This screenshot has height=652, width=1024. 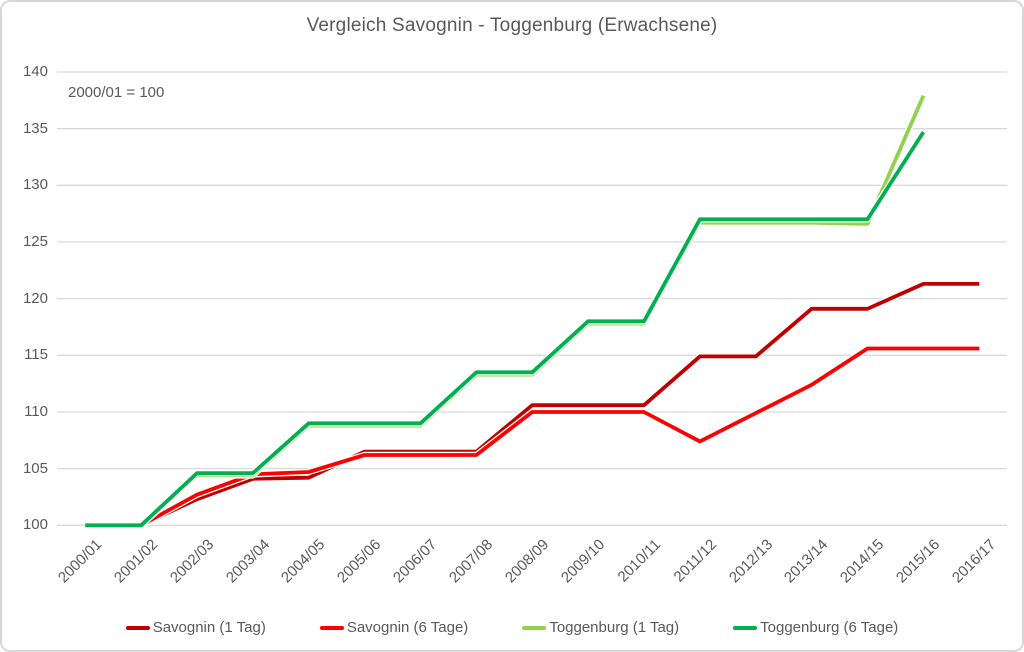 I want to click on legend-item-savognin-1-tag: Savognin (1 Tag), so click(x=195, y=627).